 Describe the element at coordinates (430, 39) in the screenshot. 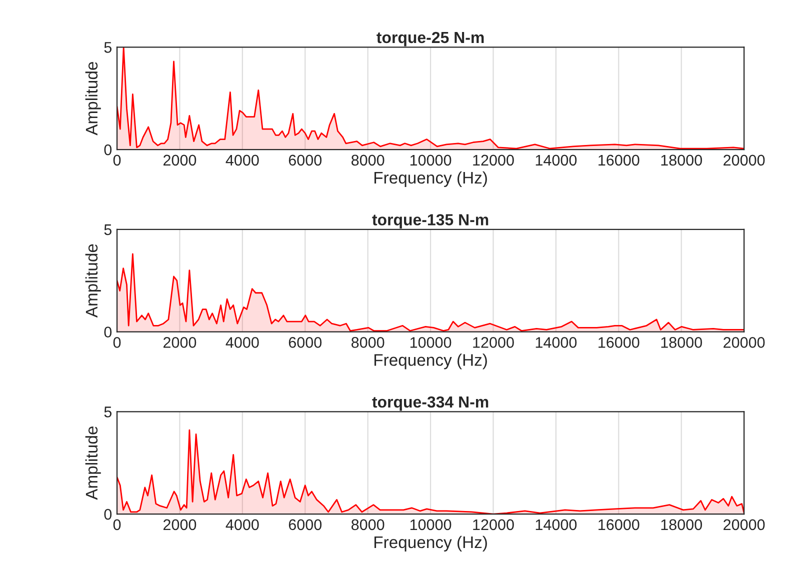

I see `chart-title: torque-25 N-m` at that location.